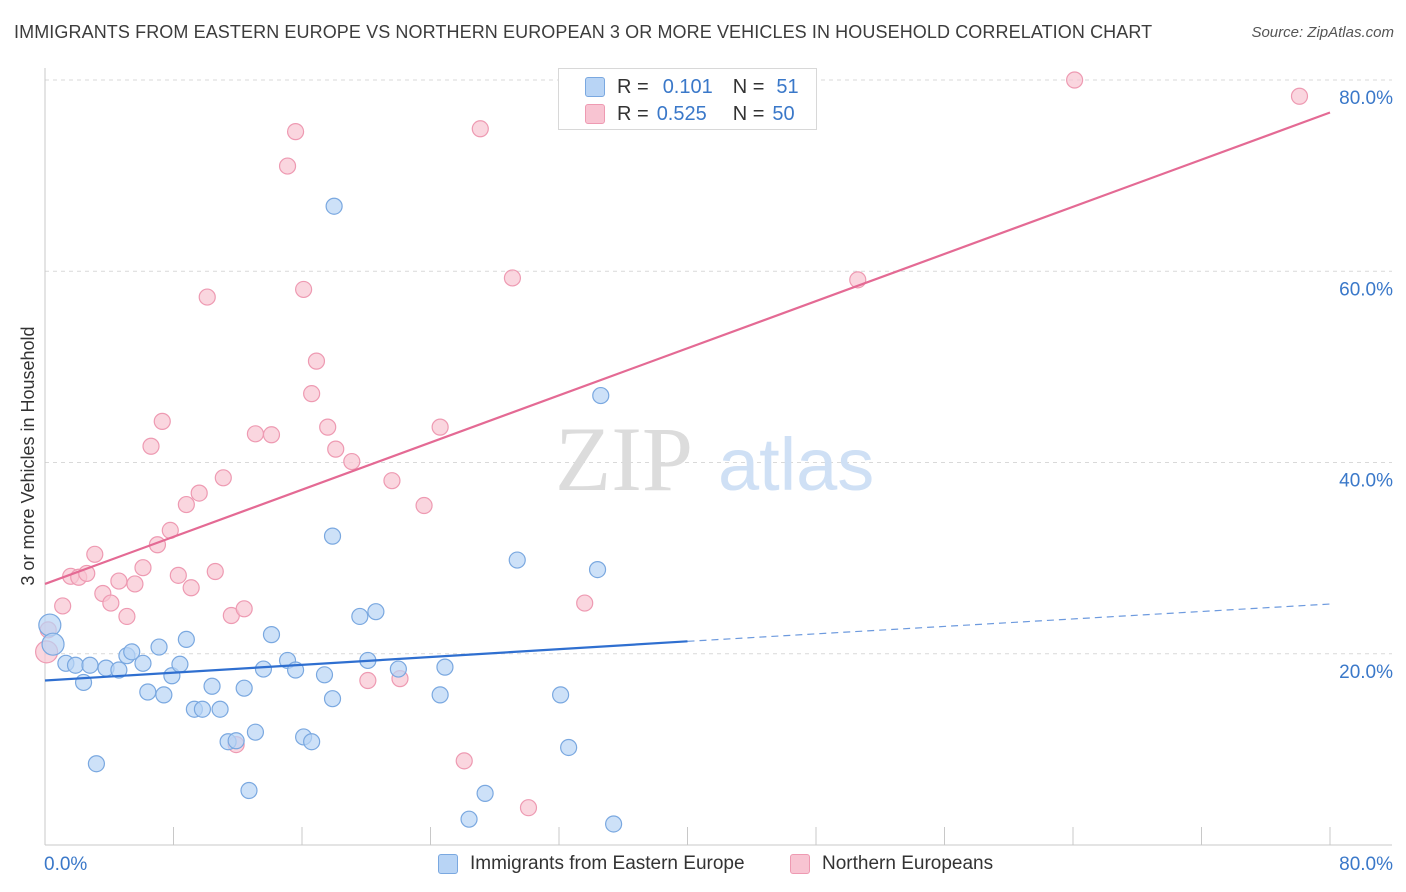  What do you see at coordinates (624, 459) in the screenshot?
I see `watermark-zip: ZIP` at bounding box center [624, 459].